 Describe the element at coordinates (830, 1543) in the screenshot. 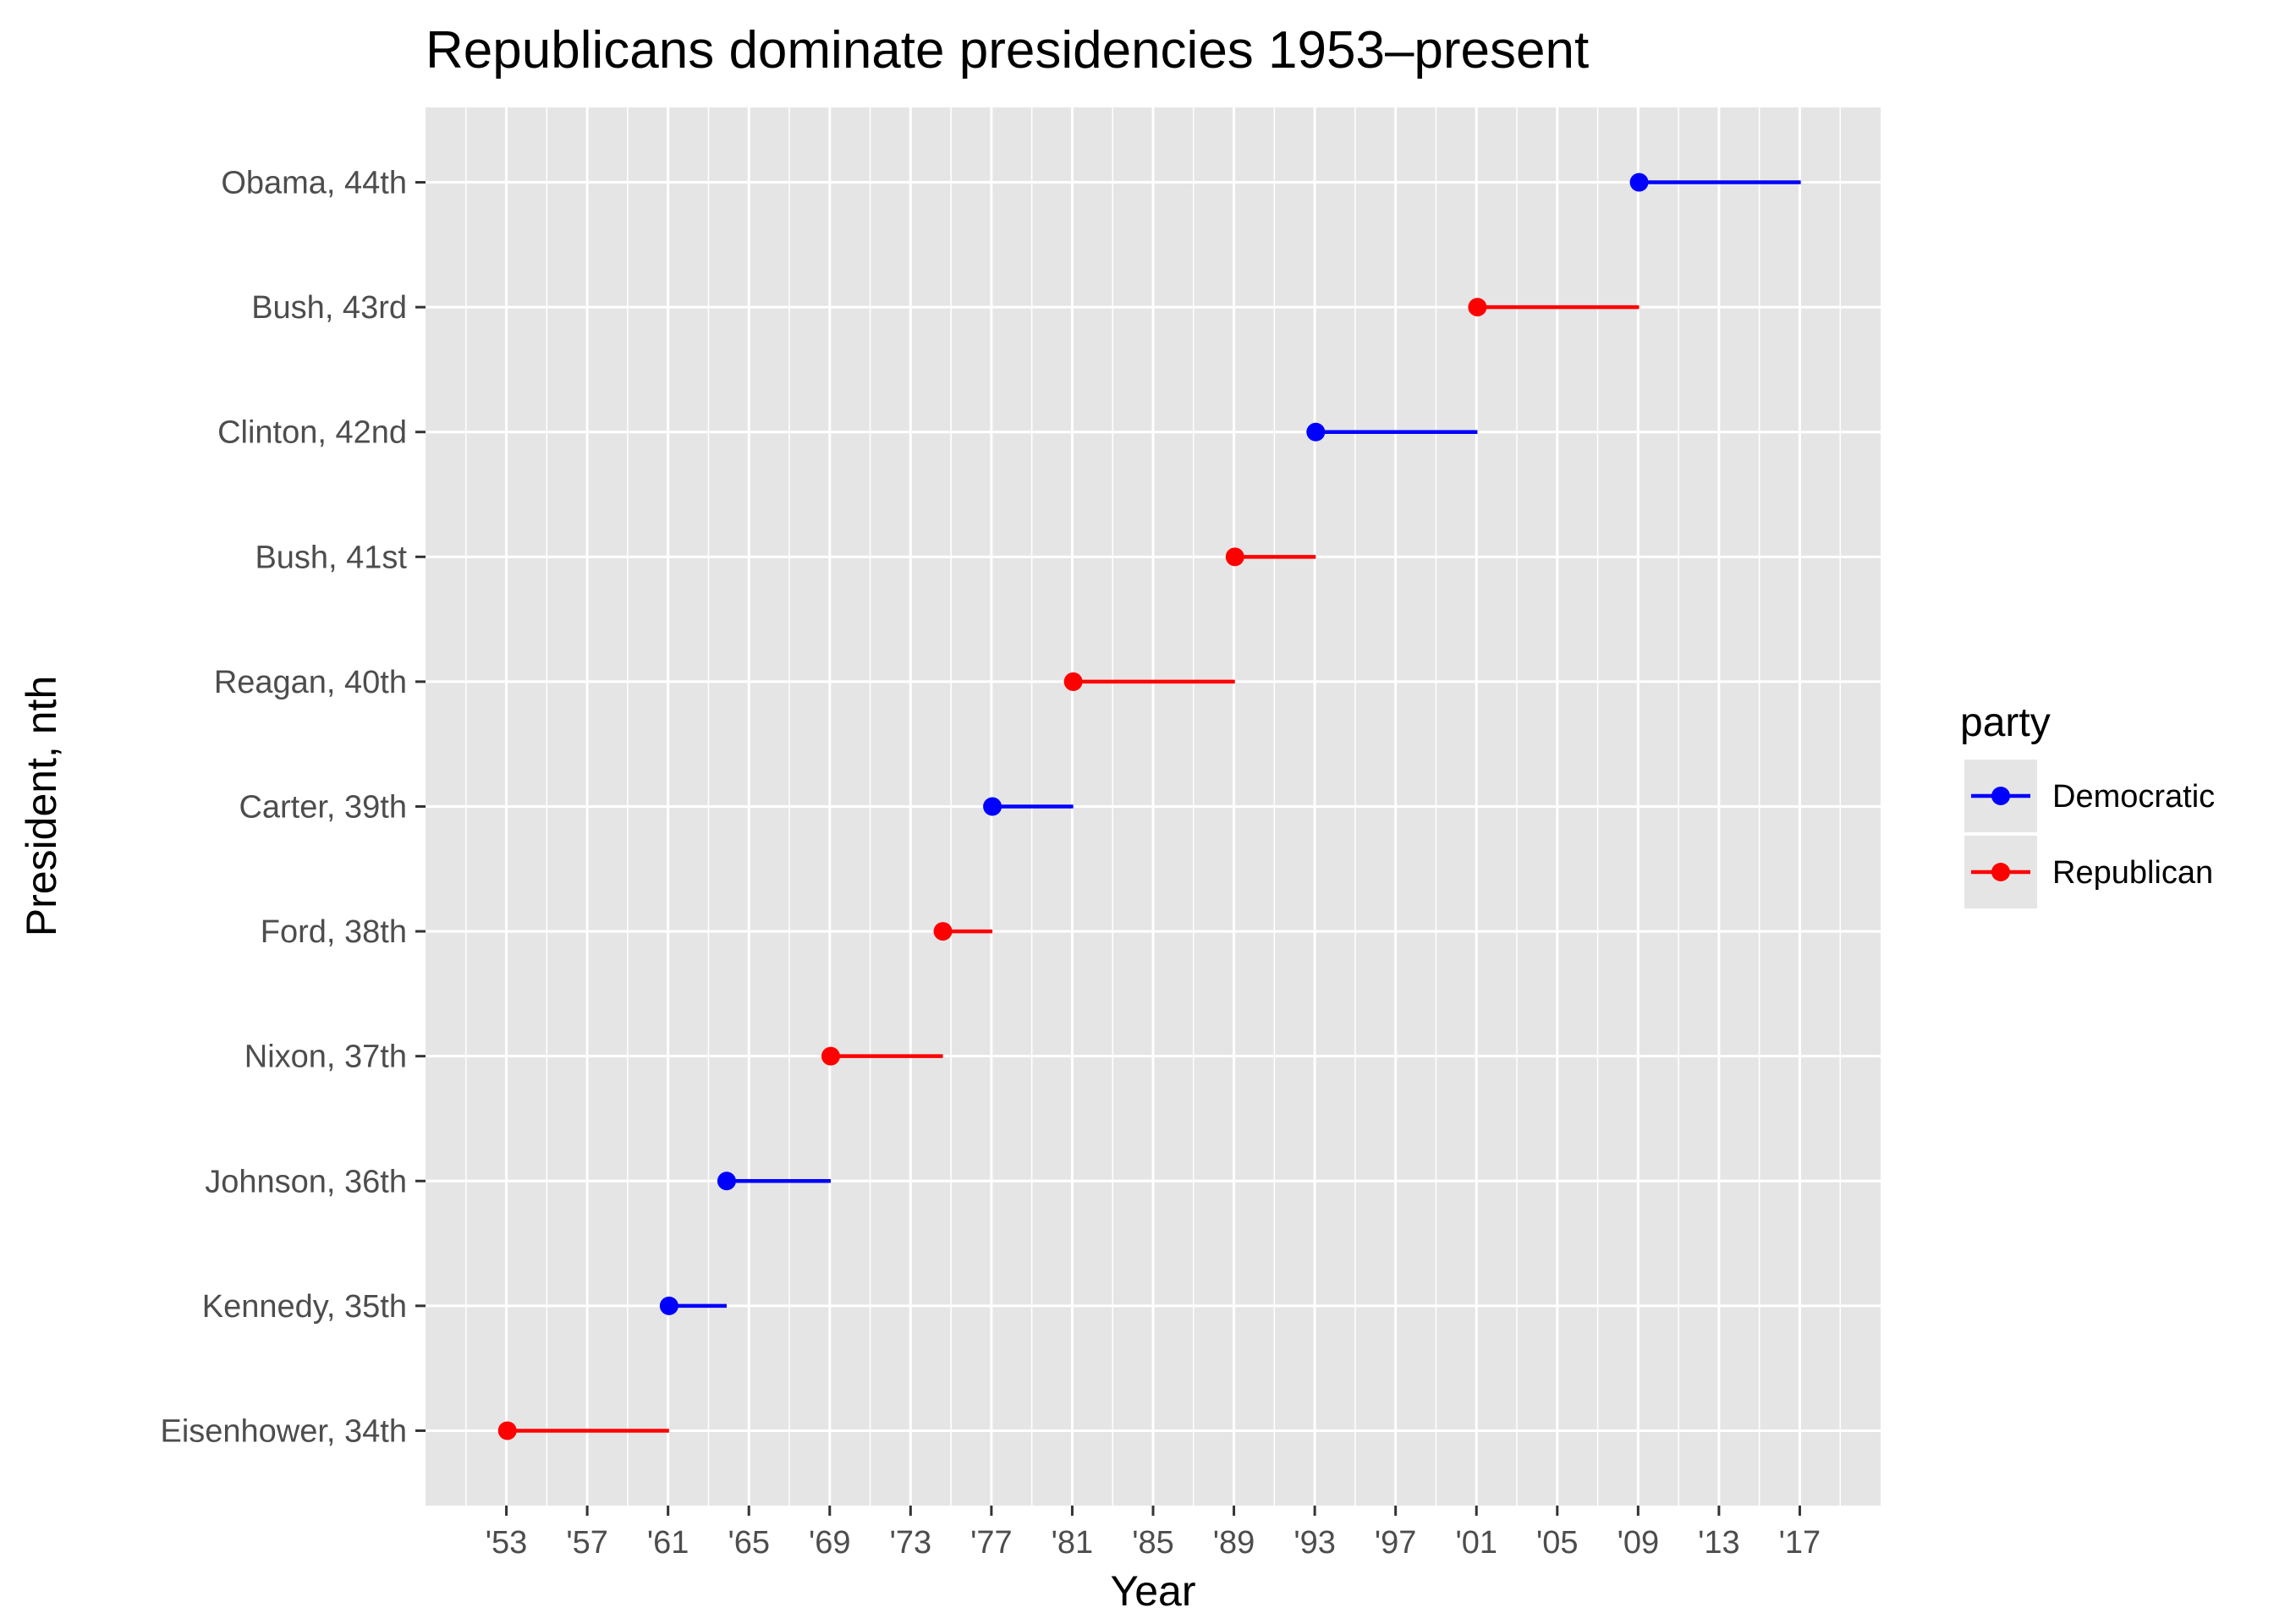

I see `x-tick-label: '69` at that location.